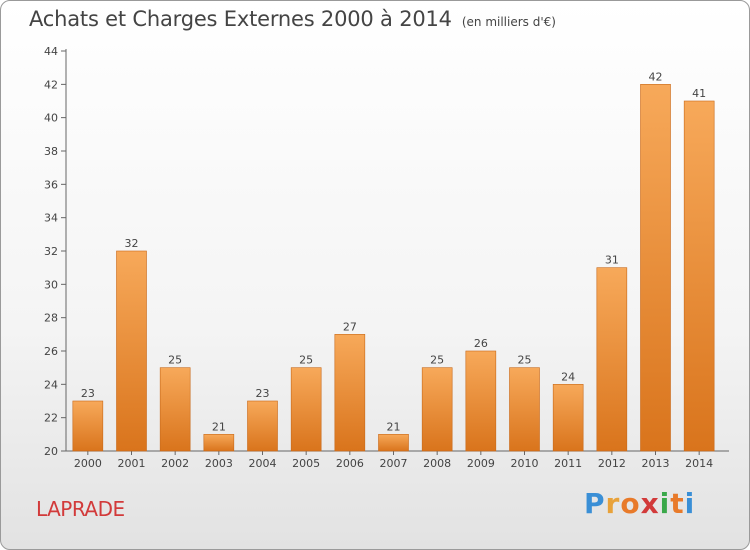 This screenshot has height=550, width=750. Describe the element at coordinates (630, 503) in the screenshot. I see `logo-letter: o` at that location.